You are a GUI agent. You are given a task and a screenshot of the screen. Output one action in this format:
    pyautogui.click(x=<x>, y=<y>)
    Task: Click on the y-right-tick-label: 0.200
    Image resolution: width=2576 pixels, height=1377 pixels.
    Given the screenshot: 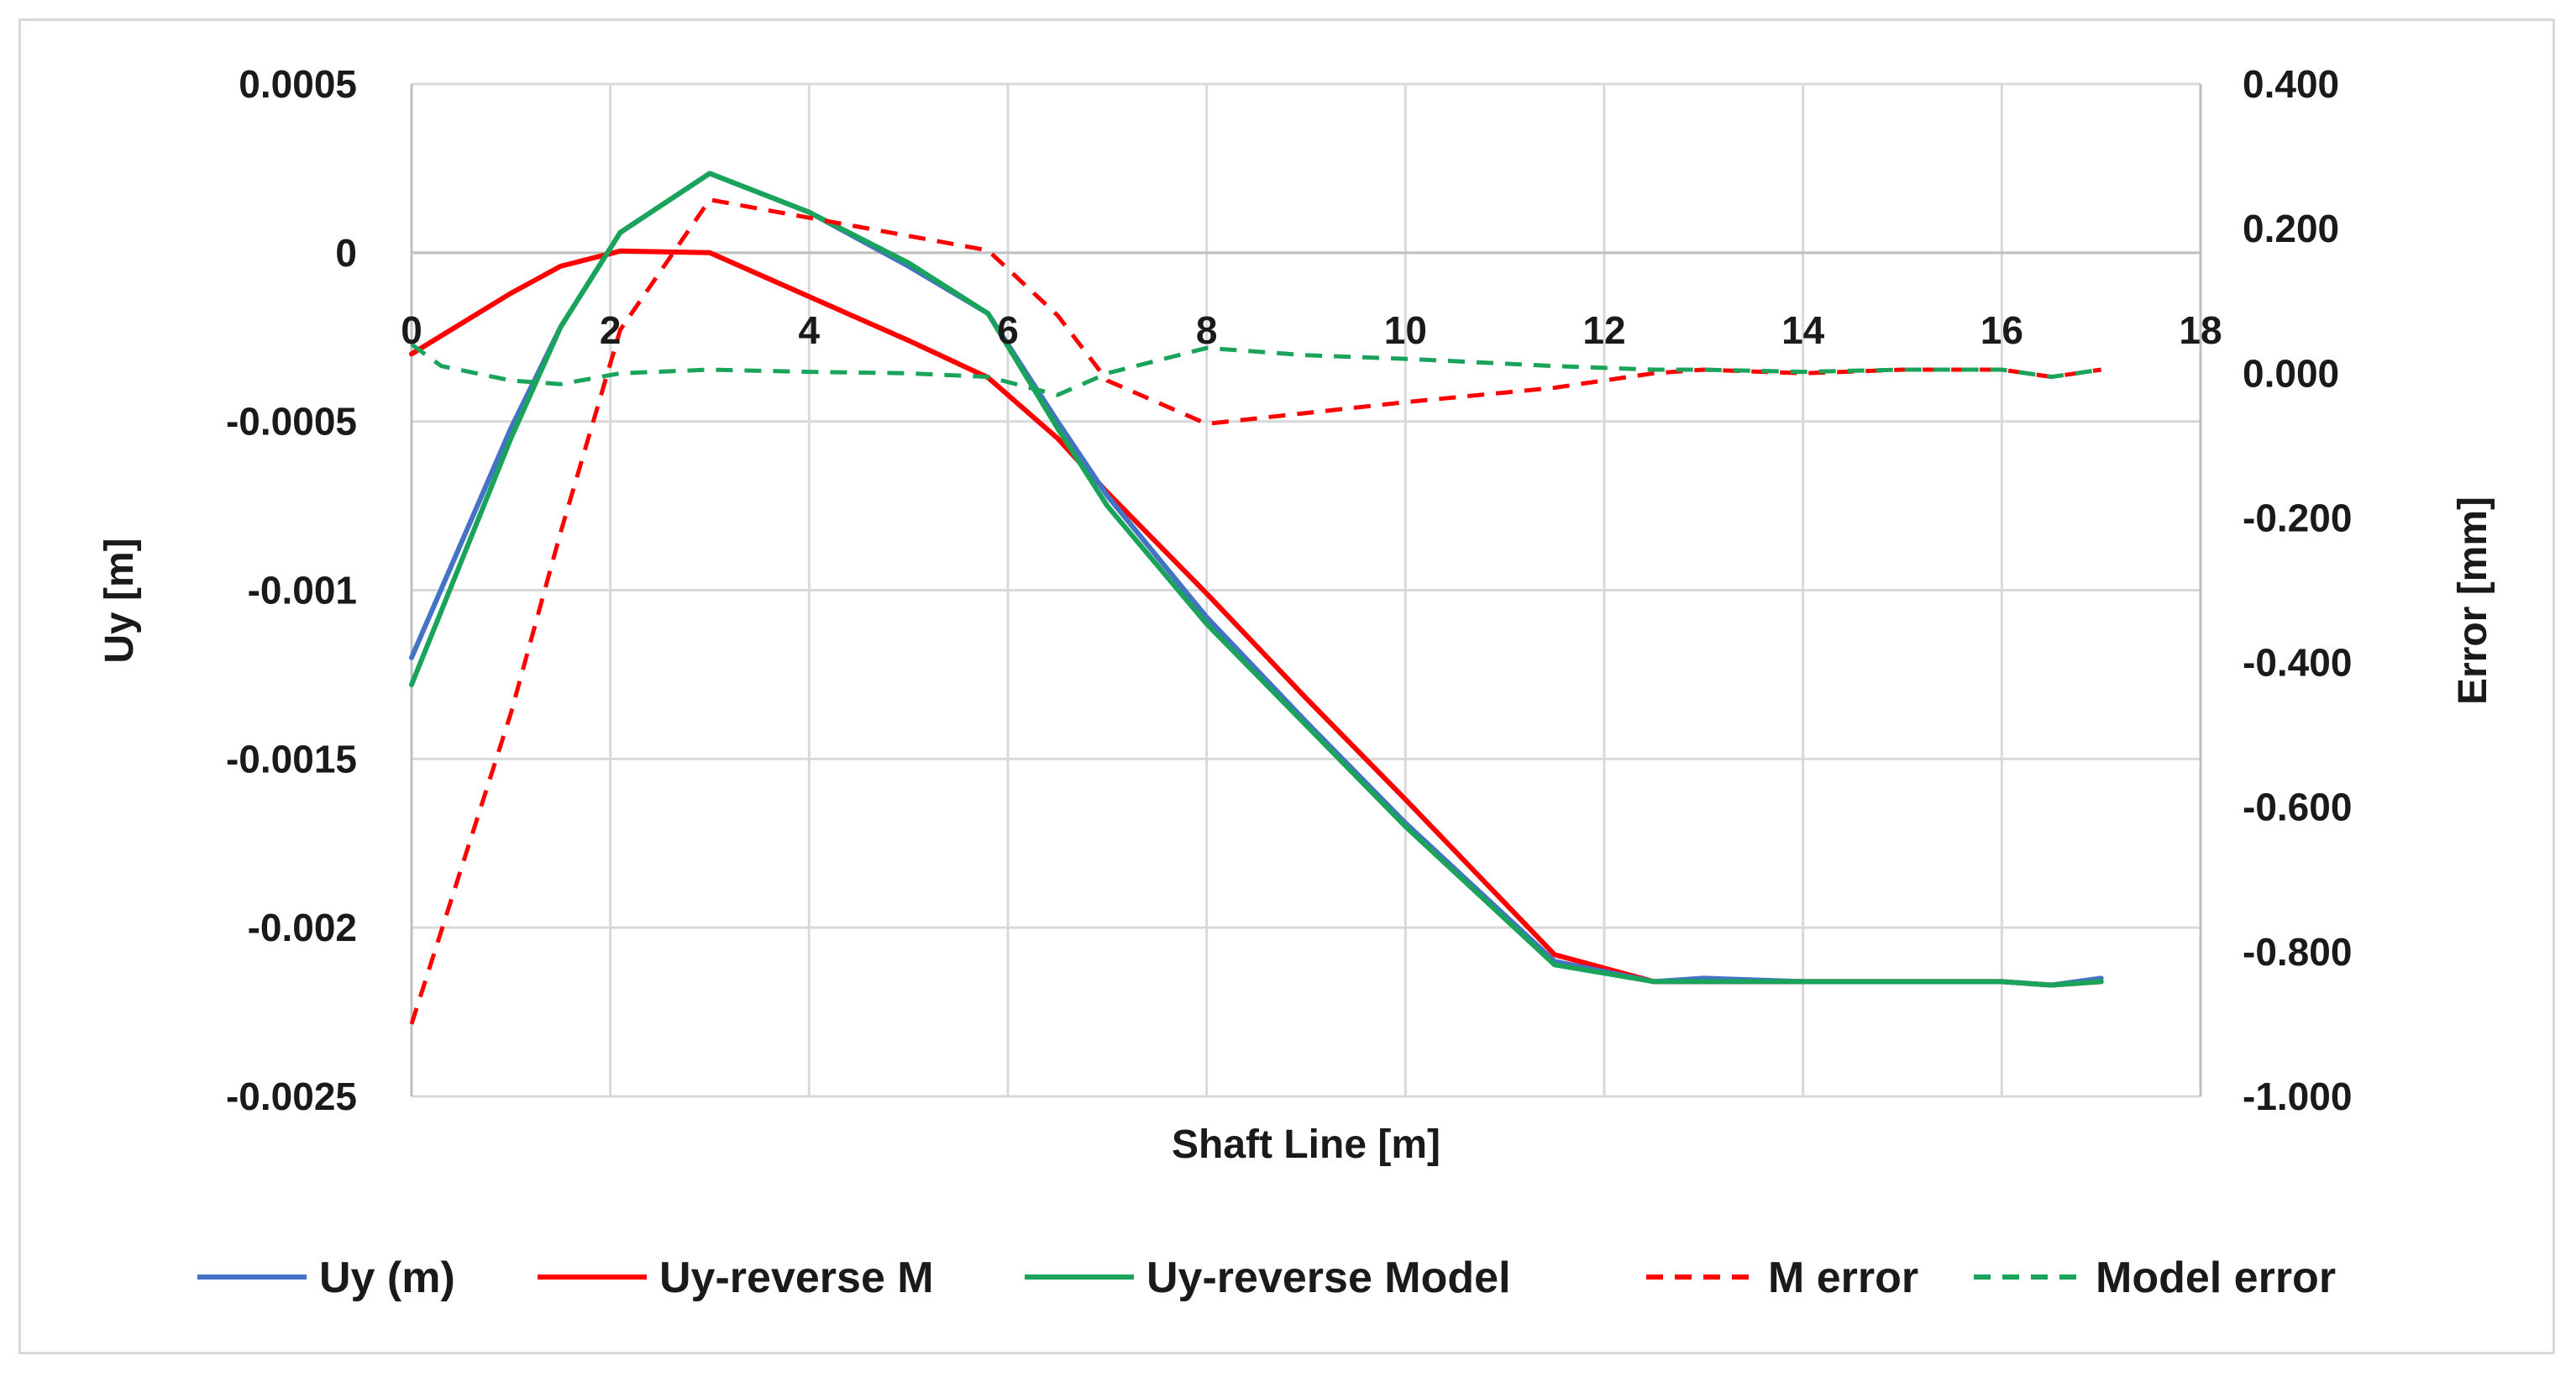 What is the action you would take?
    pyautogui.click(x=2291, y=228)
    